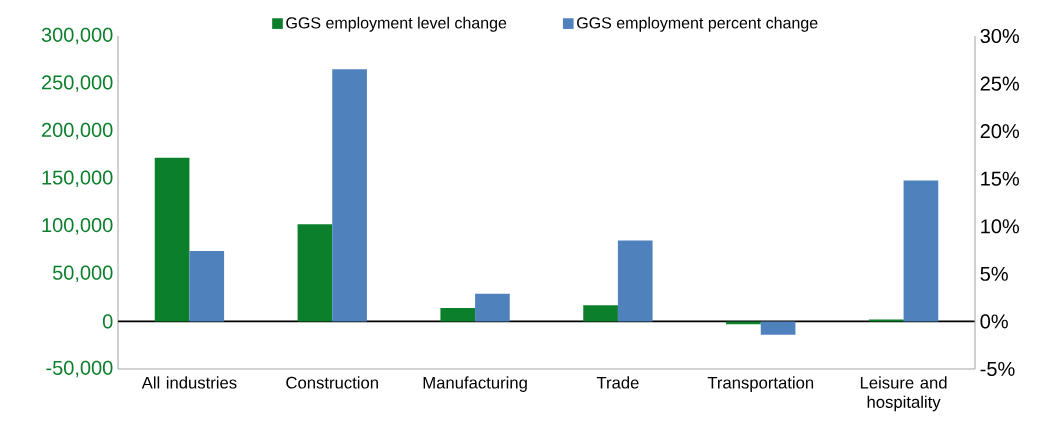  Describe the element at coordinates (77, 226) in the screenshot. I see `y-tick-label: 100,000` at that location.